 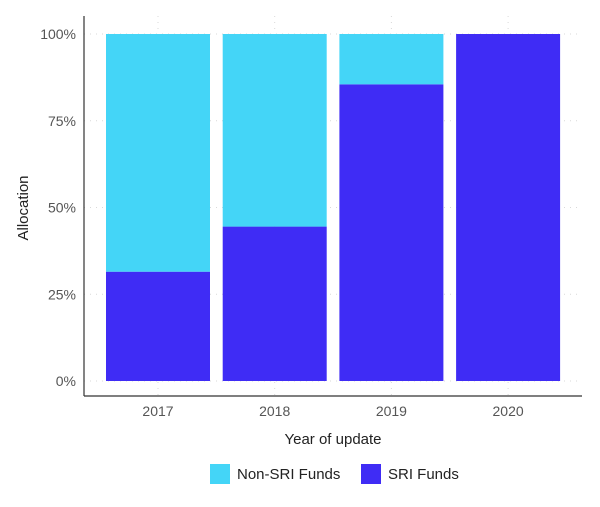 I want to click on y-tick-label-25: 25%, so click(x=62, y=294).